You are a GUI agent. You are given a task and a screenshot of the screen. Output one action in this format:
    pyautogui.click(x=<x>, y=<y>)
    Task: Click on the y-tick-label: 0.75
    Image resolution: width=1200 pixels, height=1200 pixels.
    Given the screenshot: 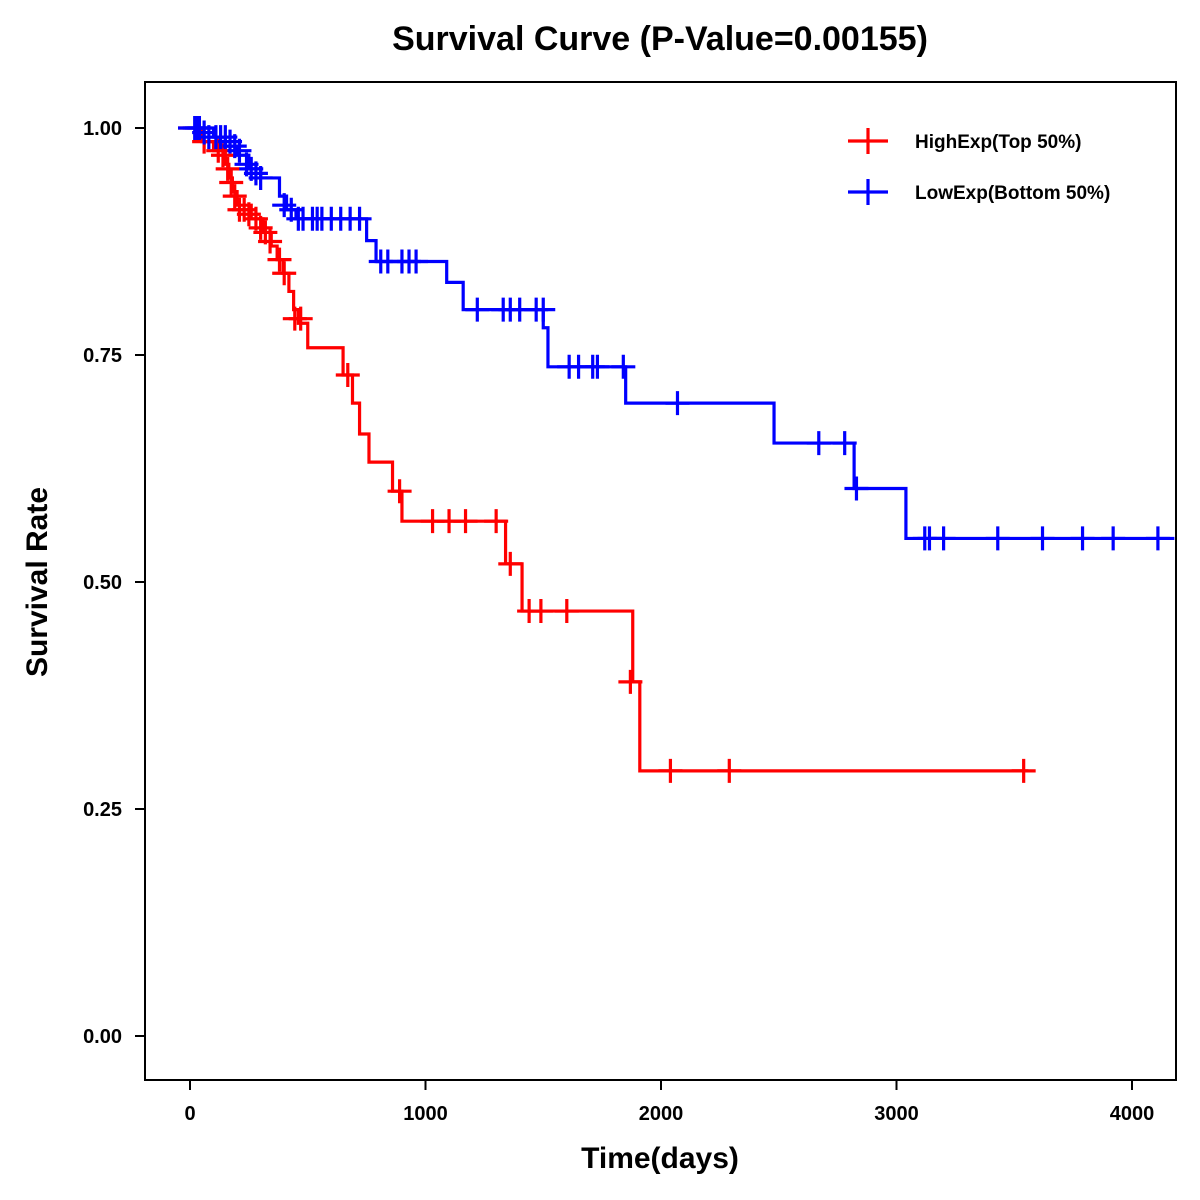 What is the action you would take?
    pyautogui.click(x=102, y=356)
    